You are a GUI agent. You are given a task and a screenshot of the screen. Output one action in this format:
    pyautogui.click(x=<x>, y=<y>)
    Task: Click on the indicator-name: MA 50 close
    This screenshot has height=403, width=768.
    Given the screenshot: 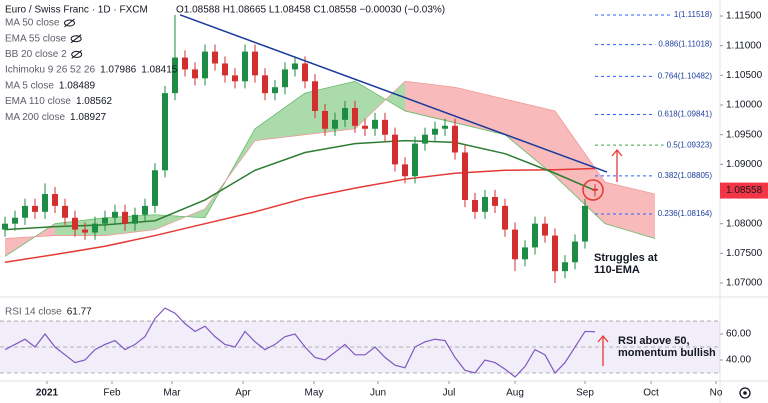 What is the action you would take?
    pyautogui.click(x=32, y=23)
    